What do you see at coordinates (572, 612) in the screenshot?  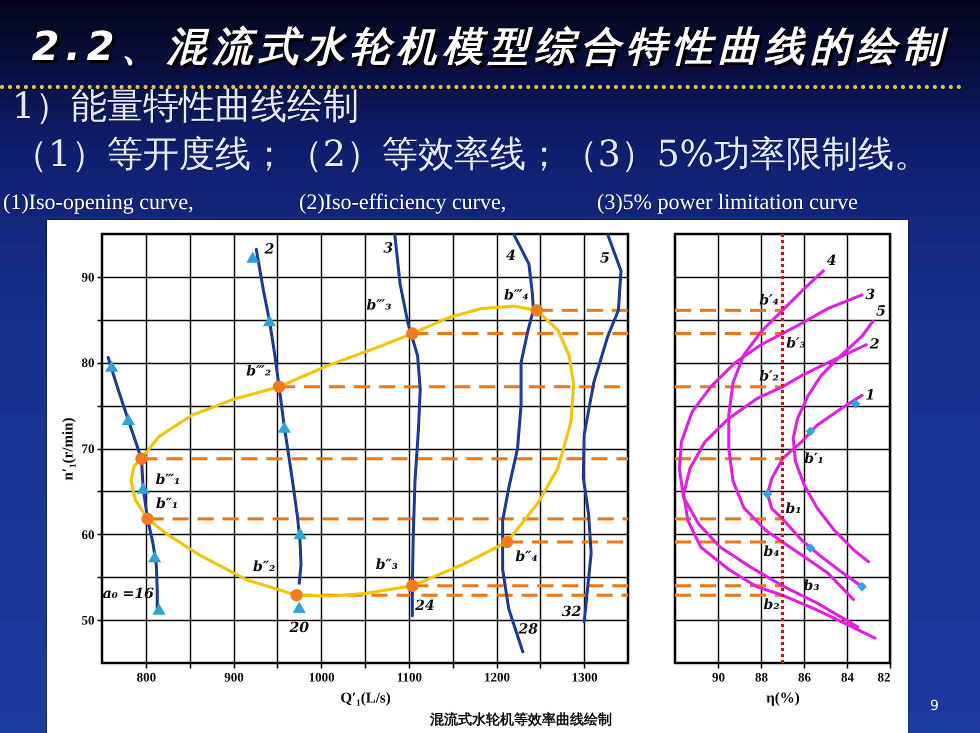 I see `annotation: 32` at bounding box center [572, 612].